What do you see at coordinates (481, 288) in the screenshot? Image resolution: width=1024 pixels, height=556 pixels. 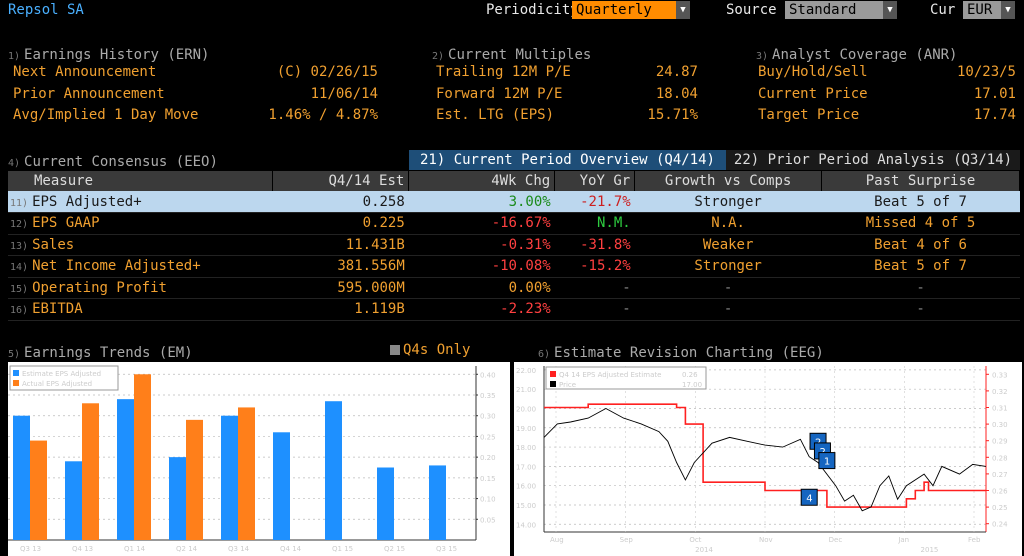 I see `change-cell: 0.00%` at bounding box center [481, 288].